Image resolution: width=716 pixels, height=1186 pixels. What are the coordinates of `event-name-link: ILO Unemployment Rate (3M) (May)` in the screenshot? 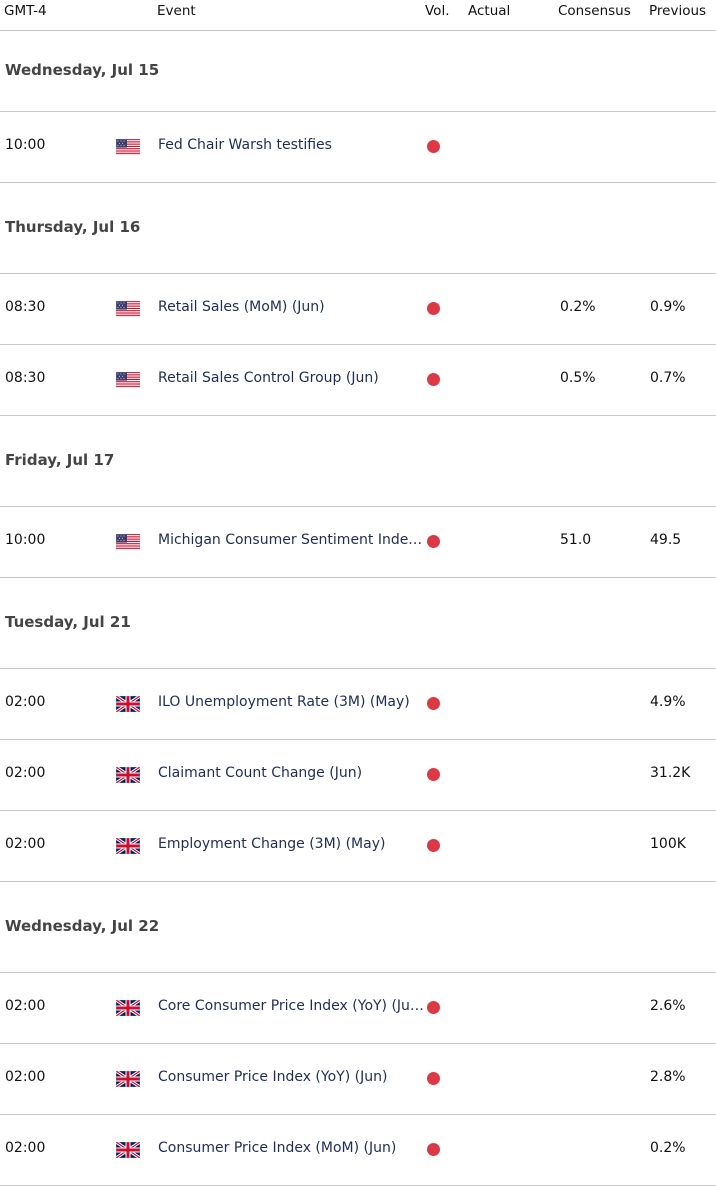 It's located at (284, 702).